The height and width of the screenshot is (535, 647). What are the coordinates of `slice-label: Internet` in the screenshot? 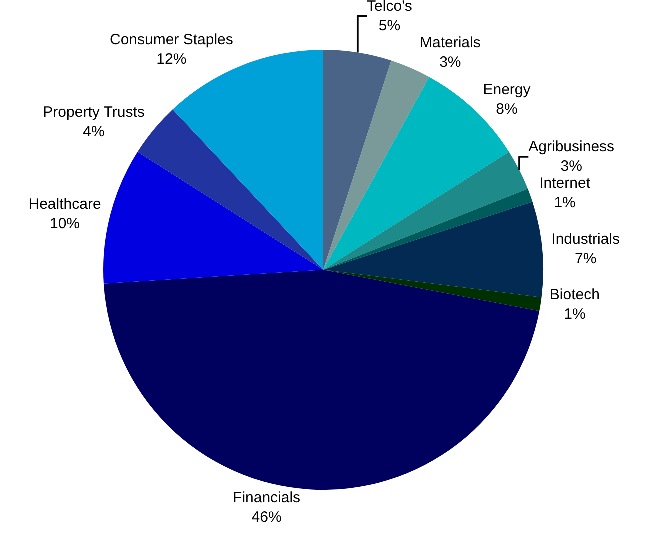 It's located at (566, 183).